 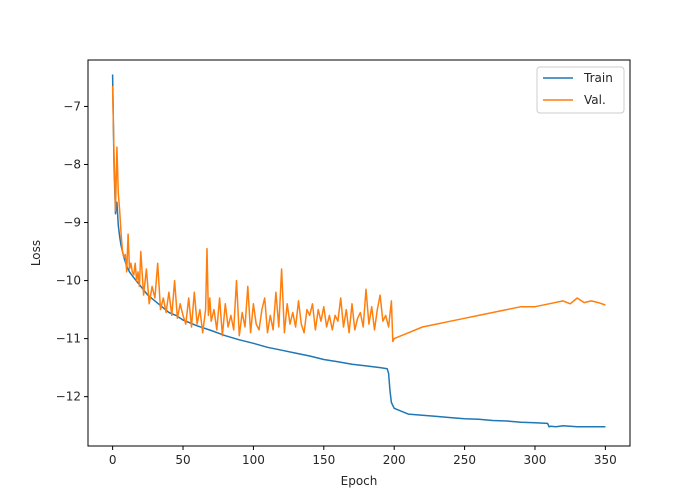 What do you see at coordinates (113, 460) in the screenshot?
I see `x-tick-label: 0` at bounding box center [113, 460].